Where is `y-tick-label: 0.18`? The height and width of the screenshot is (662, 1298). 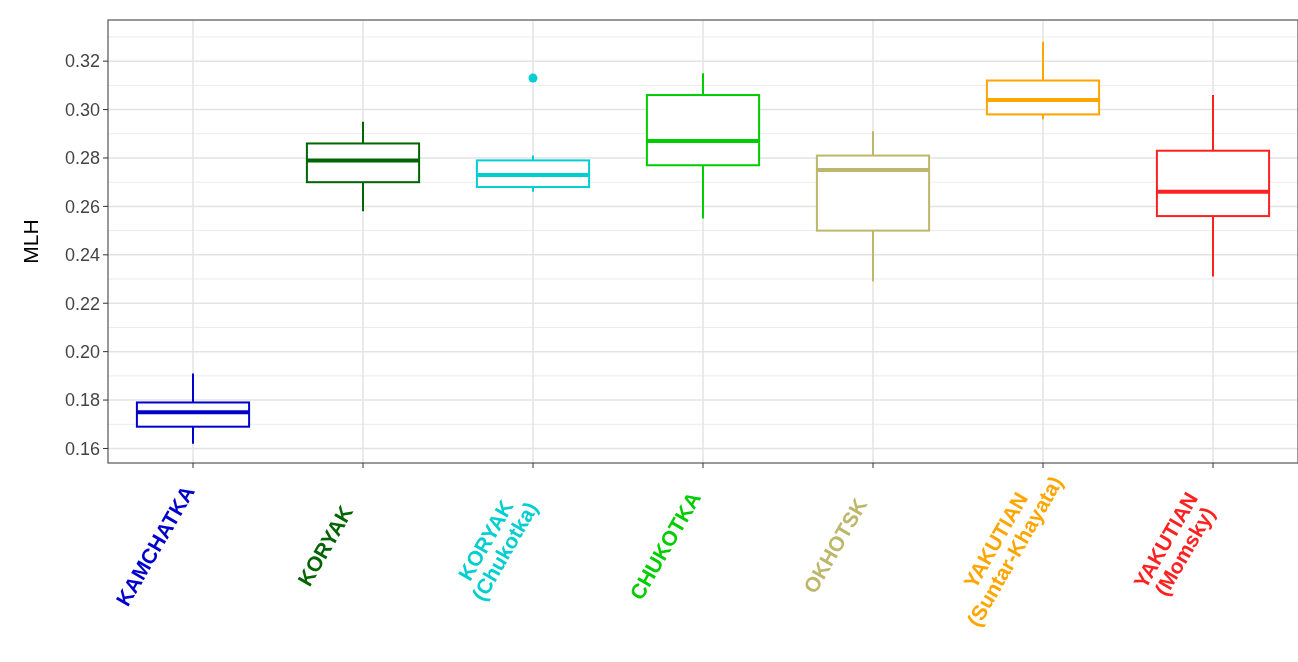 y-tick-label: 0.18 is located at coordinates (82, 400).